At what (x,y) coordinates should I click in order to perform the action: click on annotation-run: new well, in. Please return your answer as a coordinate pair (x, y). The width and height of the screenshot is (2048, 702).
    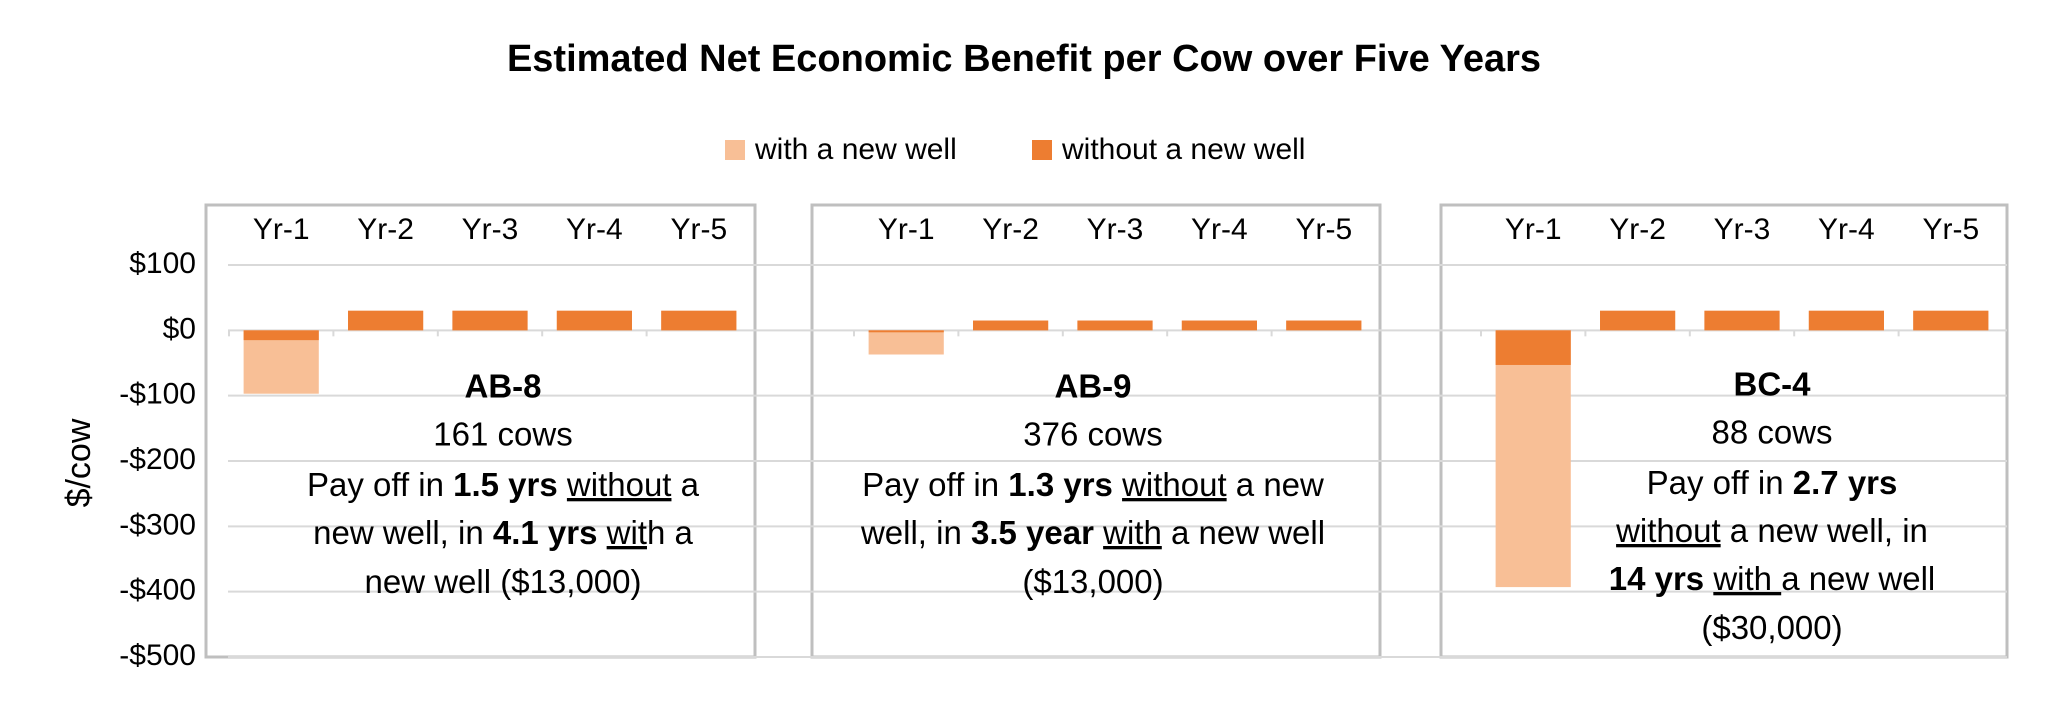
    Looking at the image, I should click on (403, 532).